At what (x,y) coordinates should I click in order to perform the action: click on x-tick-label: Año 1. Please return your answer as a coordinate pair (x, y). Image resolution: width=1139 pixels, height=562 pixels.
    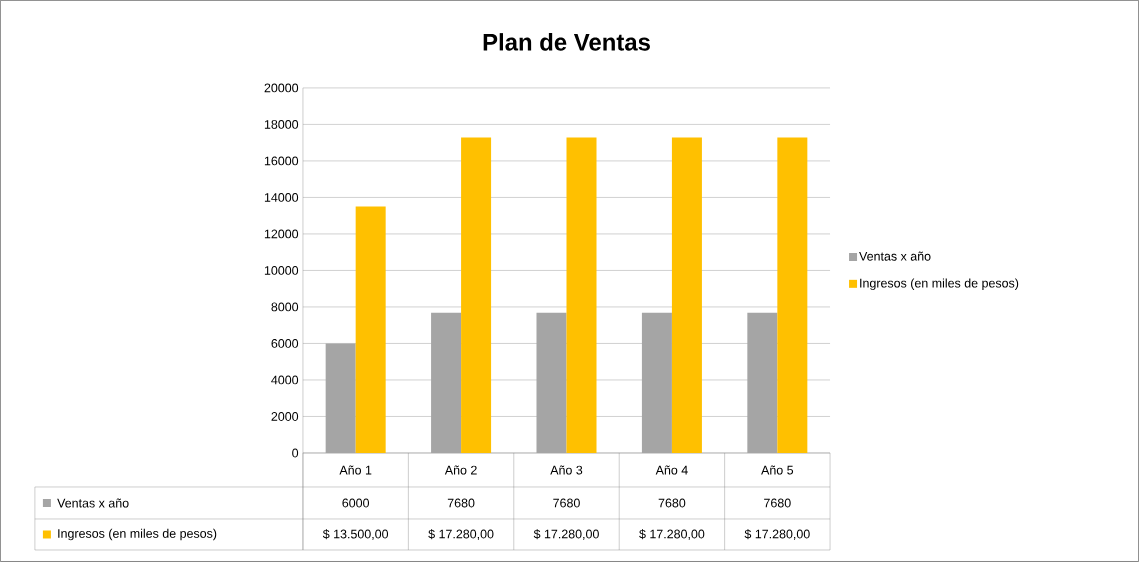
    Looking at the image, I should click on (355, 470).